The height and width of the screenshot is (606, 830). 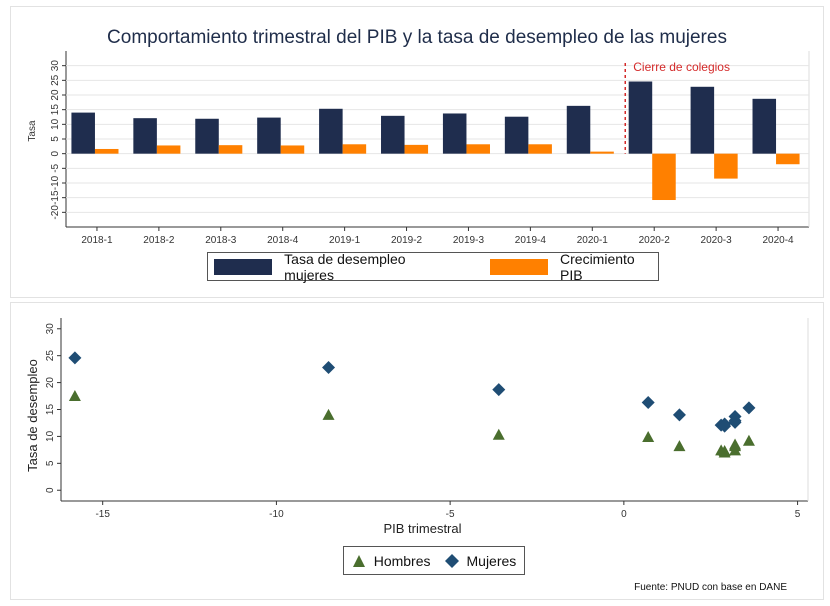 I want to click on annotation-label: Cierre de colegios, so click(x=681, y=67).